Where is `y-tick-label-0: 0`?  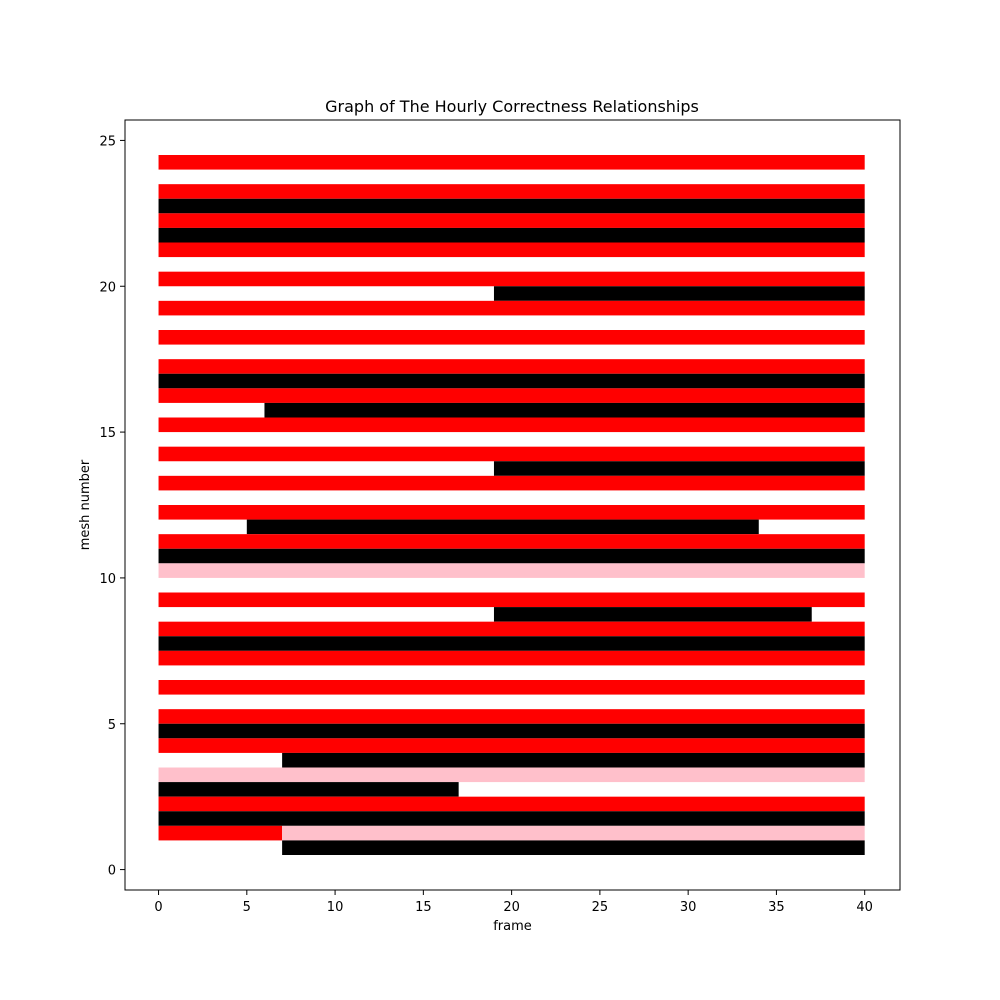 y-tick-label-0: 0 is located at coordinates (112, 871).